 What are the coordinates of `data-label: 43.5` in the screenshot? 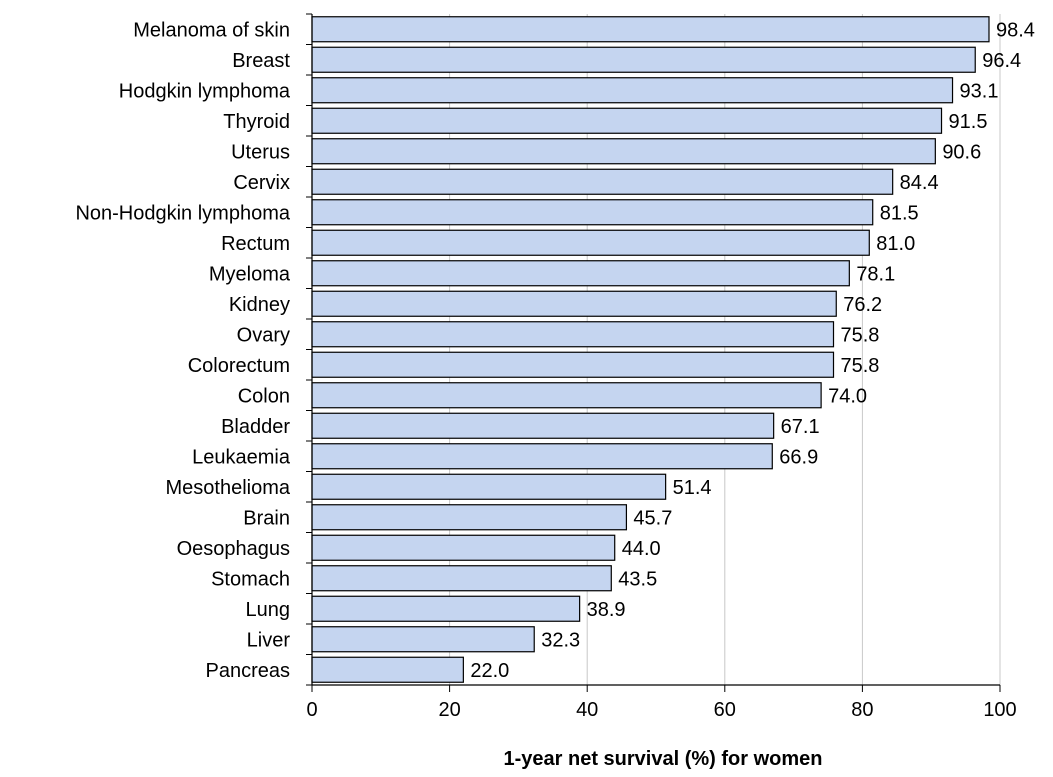 It's located at (637, 579).